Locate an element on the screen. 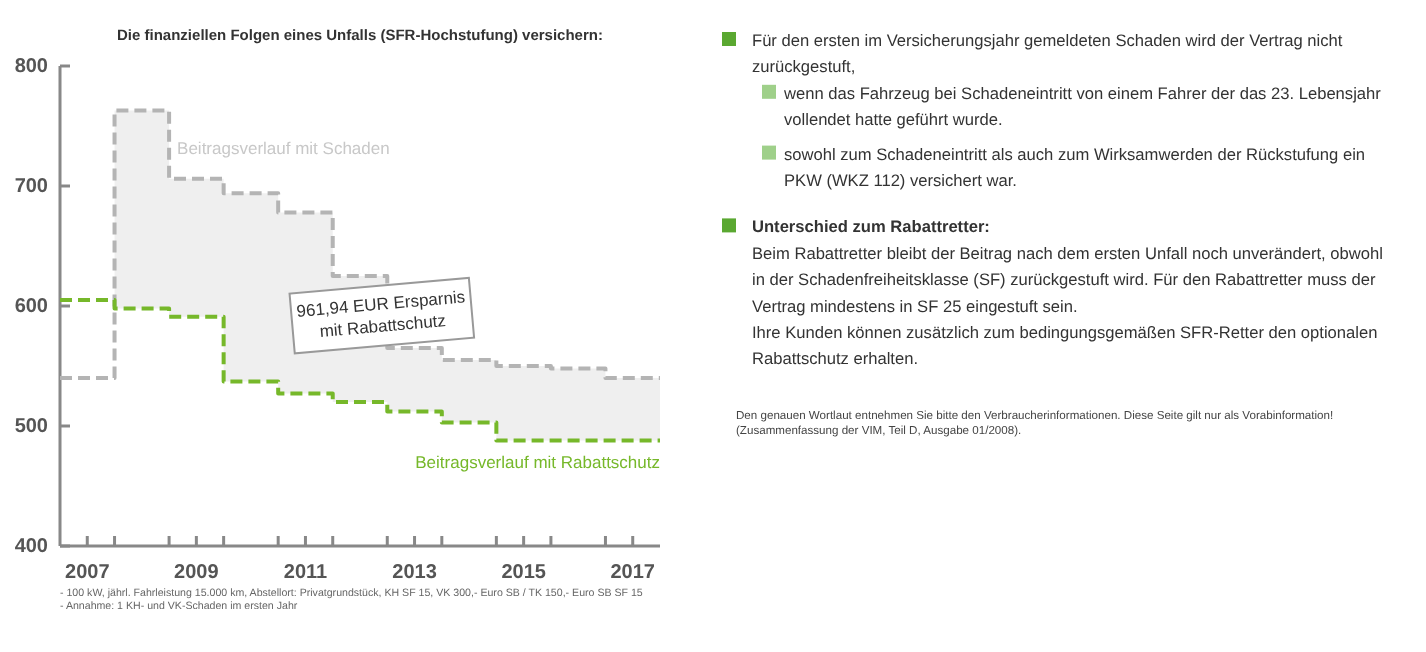 The image size is (1426, 652). y-tick-label: 700 is located at coordinates (31, 187).